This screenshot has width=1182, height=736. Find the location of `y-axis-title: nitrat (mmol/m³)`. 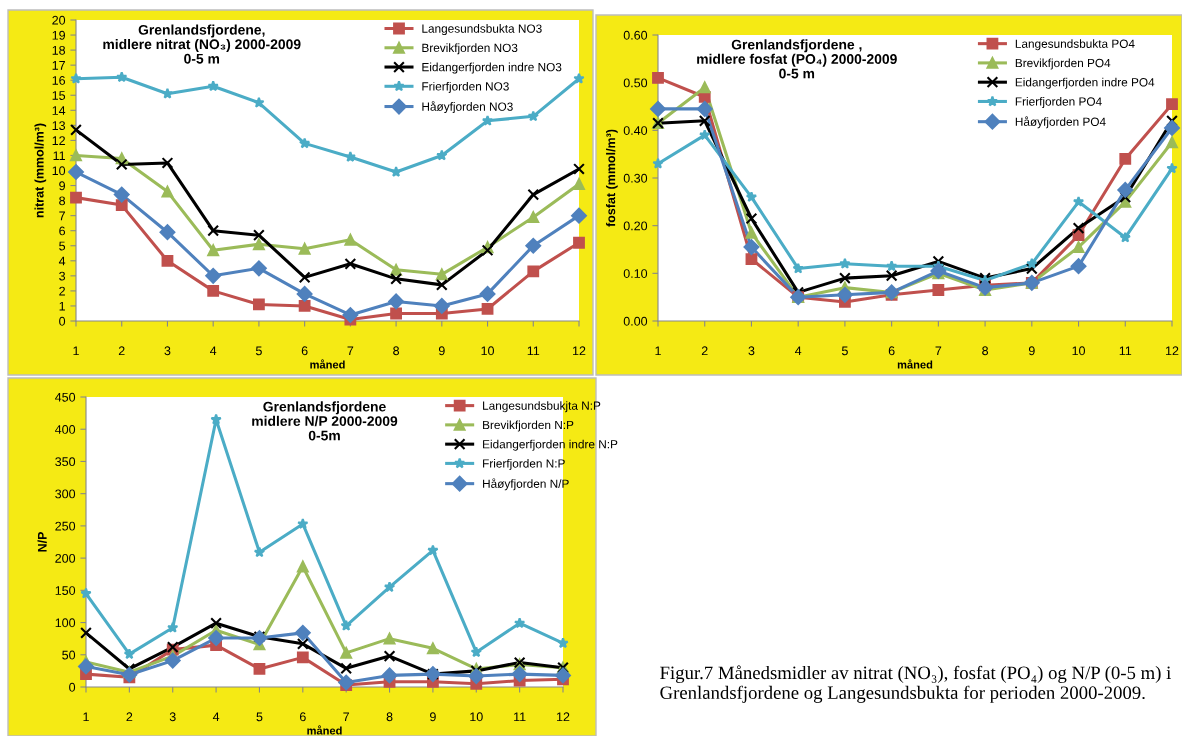

y-axis-title: nitrat (mmol/m³) is located at coordinates (40, 170).